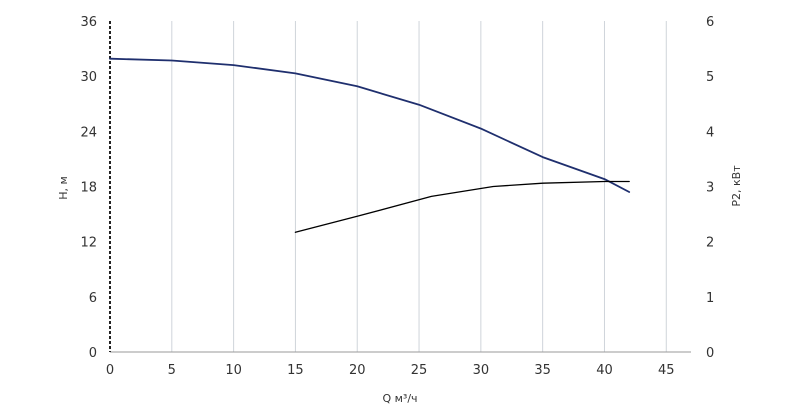 This screenshot has width=800, height=408. I want to click on y-left-tick-label: 18, so click(88, 188).